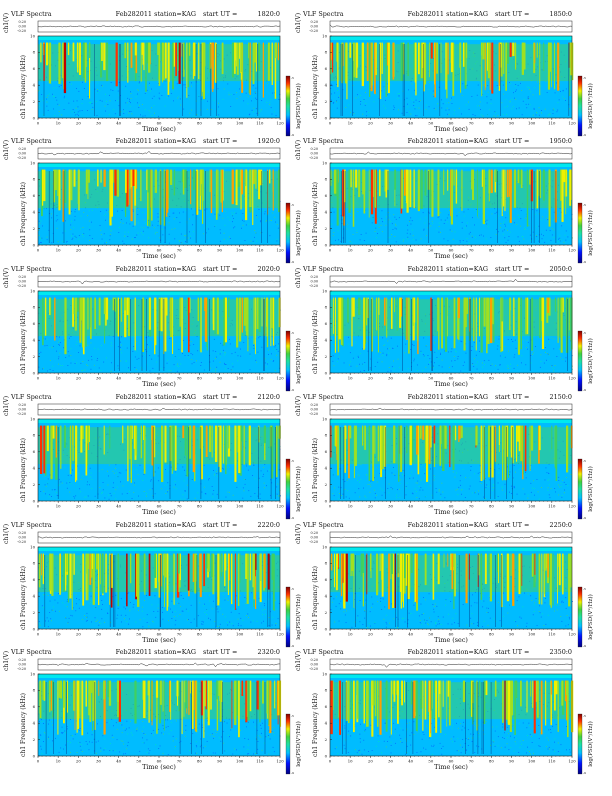 The width and height of the screenshot is (612, 796). Describe the element at coordinates (584, 390) in the screenshot. I see `colorbar-tick-label: -9` at that location.